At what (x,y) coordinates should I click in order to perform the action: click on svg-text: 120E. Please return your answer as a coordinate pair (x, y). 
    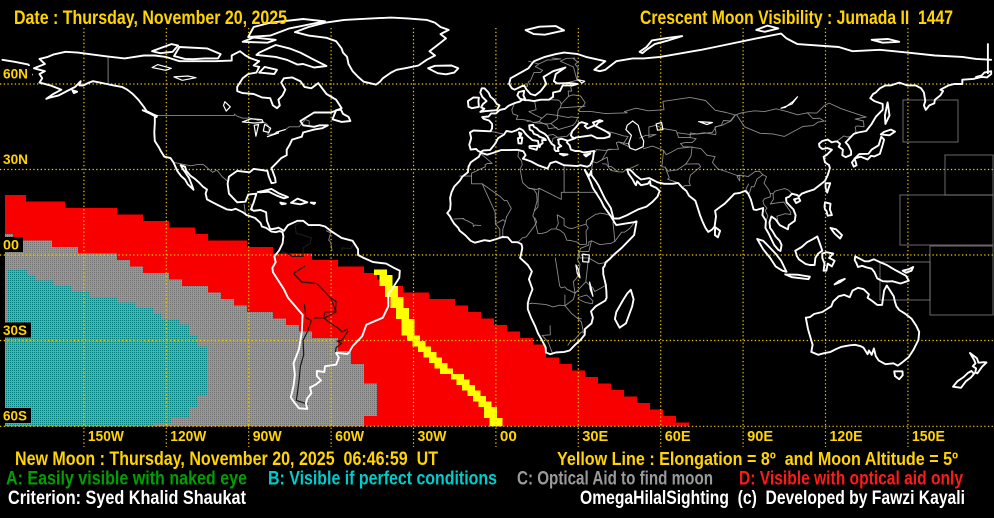
    Looking at the image, I should click on (846, 436).